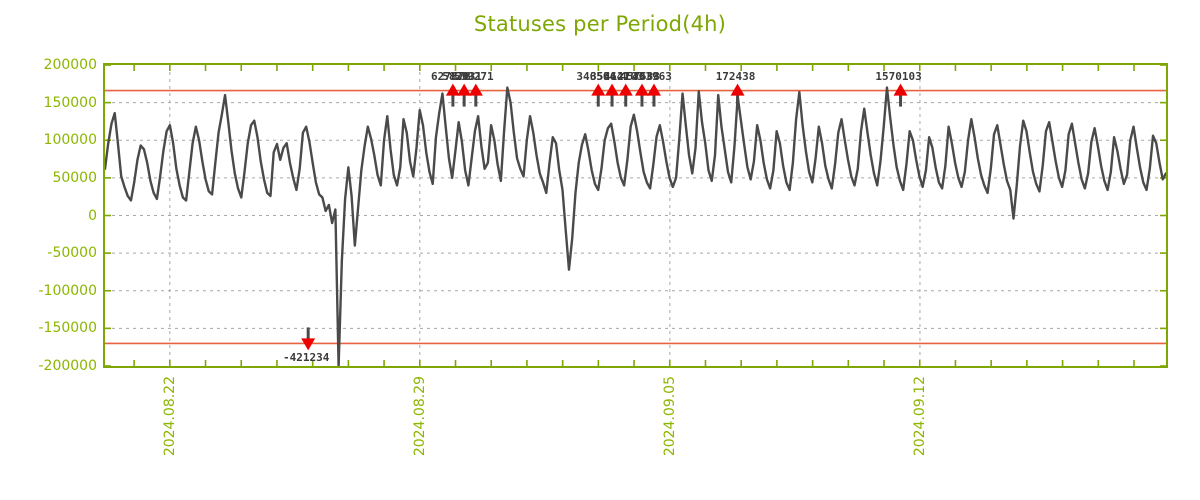 The width and height of the screenshot is (1200, 500). What do you see at coordinates (640, 76) in the screenshot?
I see `annotation-value-label: 457588` at bounding box center [640, 76].